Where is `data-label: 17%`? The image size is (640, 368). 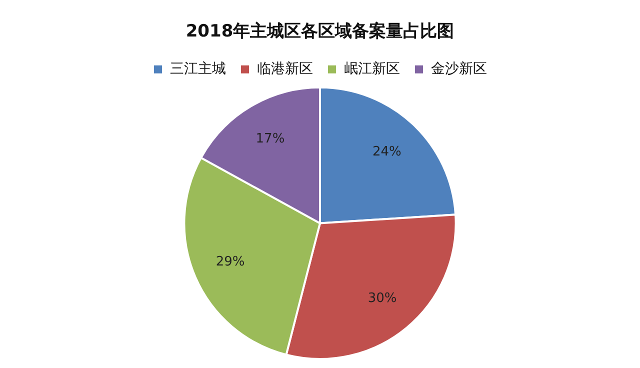
data-label: 17% is located at coordinates (270, 138).